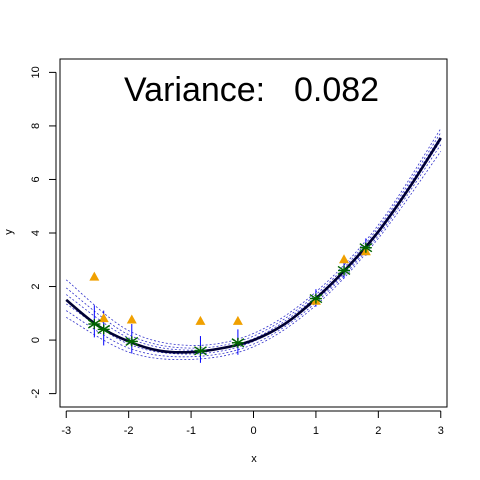 Image resolution: width=480 pixels, height=480 pixels. Describe the element at coordinates (36, 233) in the screenshot. I see `y-tick-label: 4` at that location.